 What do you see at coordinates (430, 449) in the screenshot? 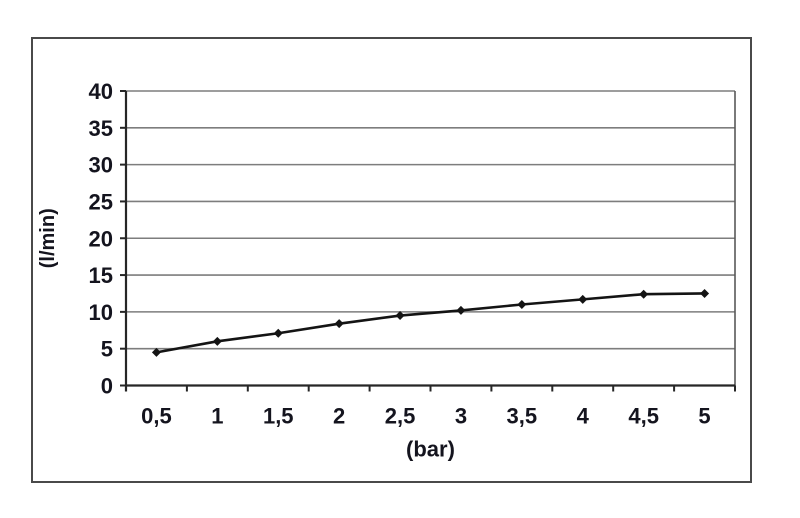
I see `x-axis-title: (bar)` at bounding box center [430, 449].